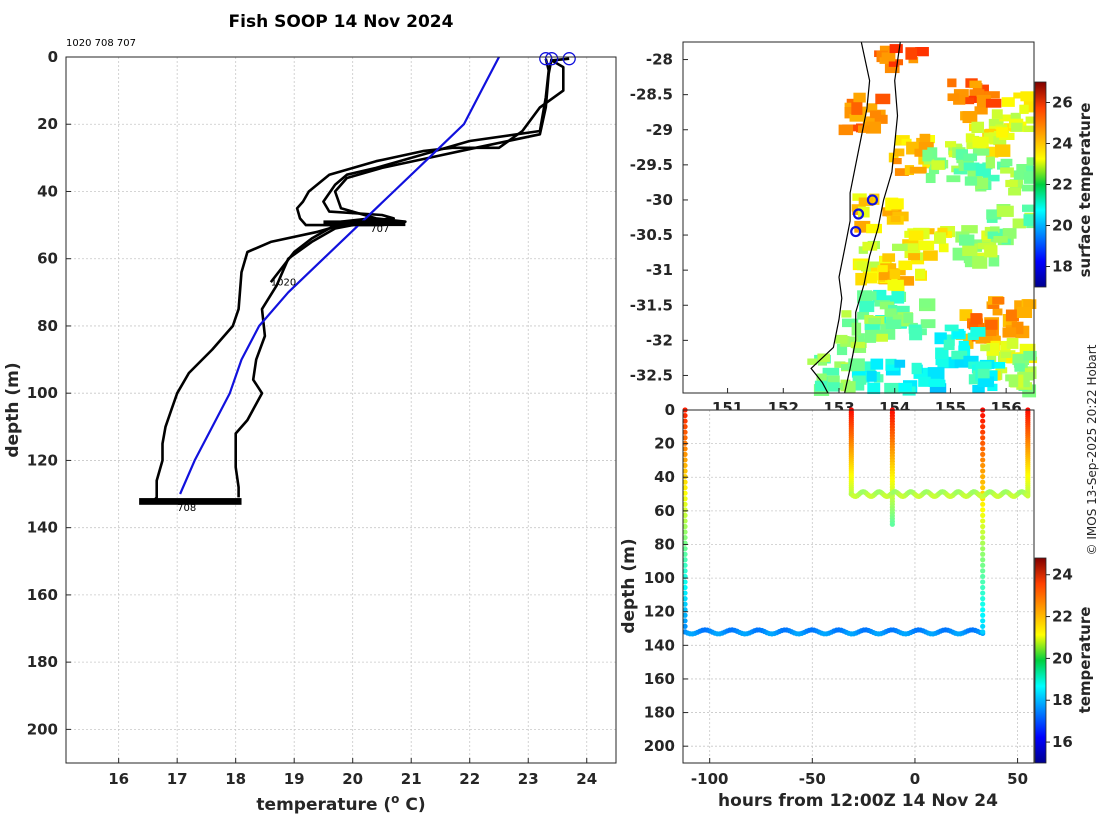 The width and height of the screenshot is (1100, 820). What do you see at coordinates (47, 191) in the screenshot?
I see `profile-y-tick-label: 40` at bounding box center [47, 191].